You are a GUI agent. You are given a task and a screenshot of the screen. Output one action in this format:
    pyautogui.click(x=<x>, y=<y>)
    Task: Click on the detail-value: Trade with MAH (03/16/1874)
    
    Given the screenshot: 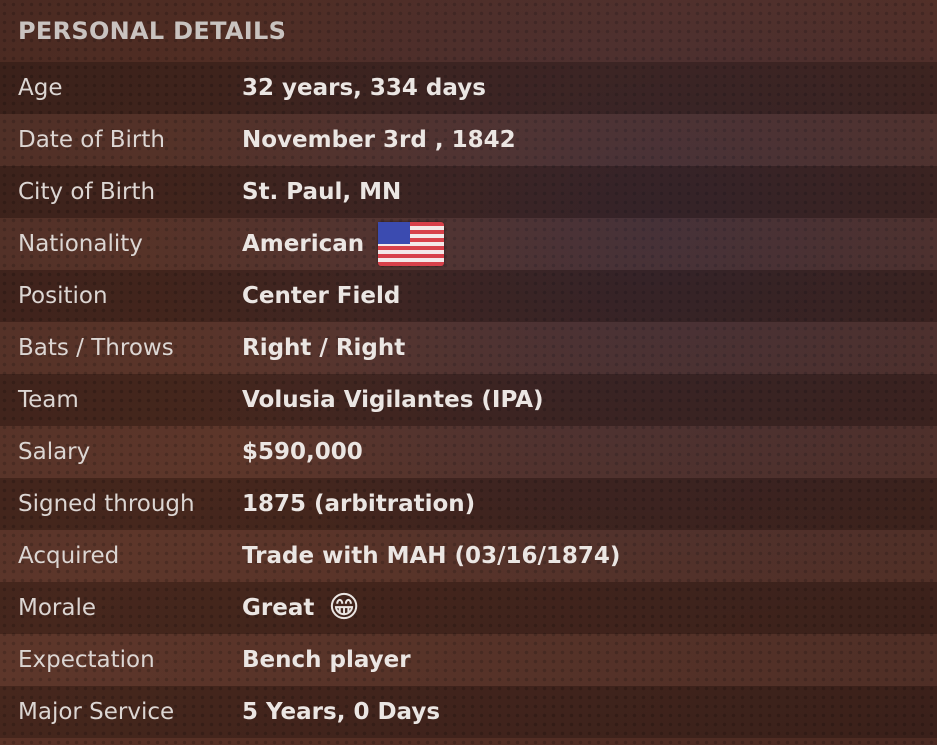 What is the action you would take?
    pyautogui.click(x=431, y=556)
    